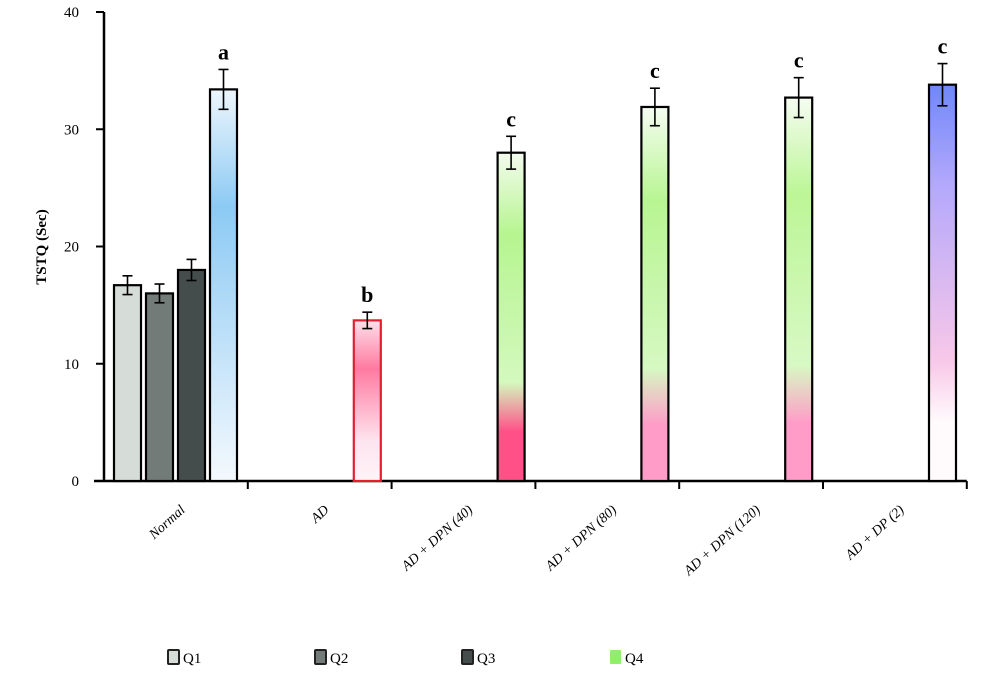  Describe the element at coordinates (192, 659) in the screenshot. I see `legend-label: Q1` at that location.